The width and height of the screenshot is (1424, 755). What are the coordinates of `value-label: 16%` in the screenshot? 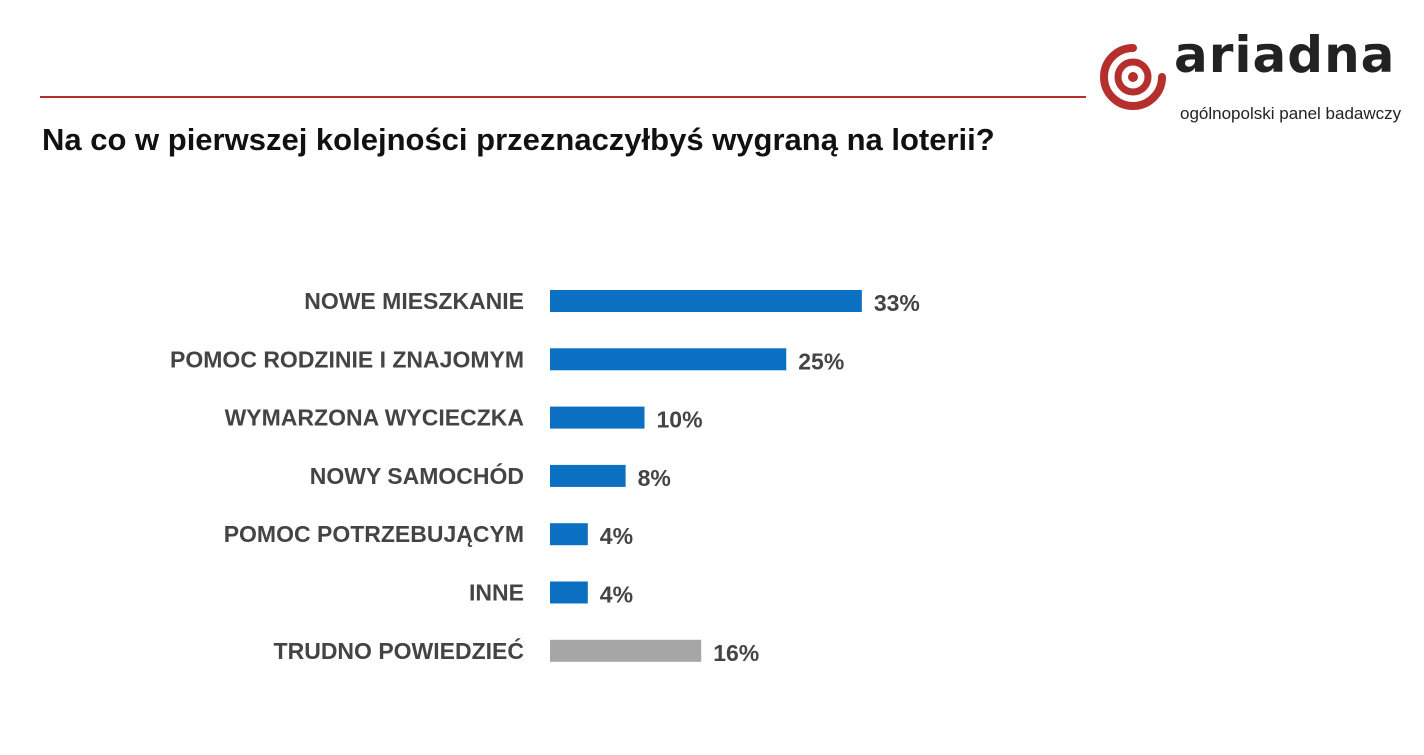 It's located at (736, 653).